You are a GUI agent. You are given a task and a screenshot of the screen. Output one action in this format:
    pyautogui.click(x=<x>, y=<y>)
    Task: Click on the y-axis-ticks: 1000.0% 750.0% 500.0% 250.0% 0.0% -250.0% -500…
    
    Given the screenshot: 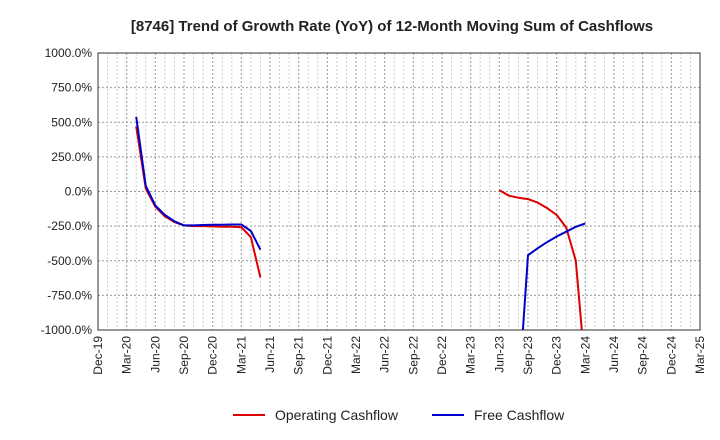 What is the action you would take?
    pyautogui.click(x=67, y=191)
    